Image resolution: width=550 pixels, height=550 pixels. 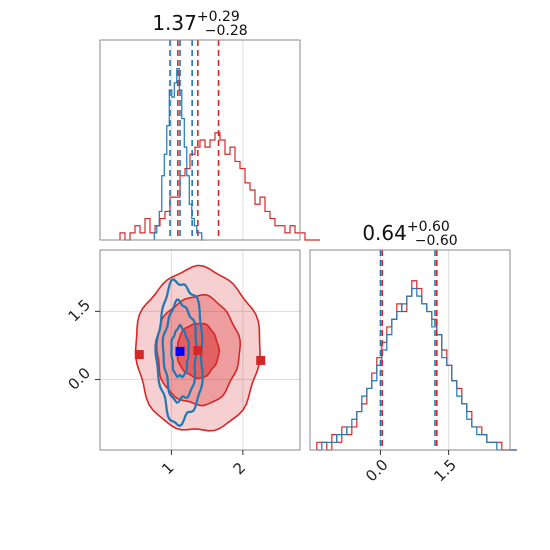 I want to click on blue-contours, so click(x=179, y=353).